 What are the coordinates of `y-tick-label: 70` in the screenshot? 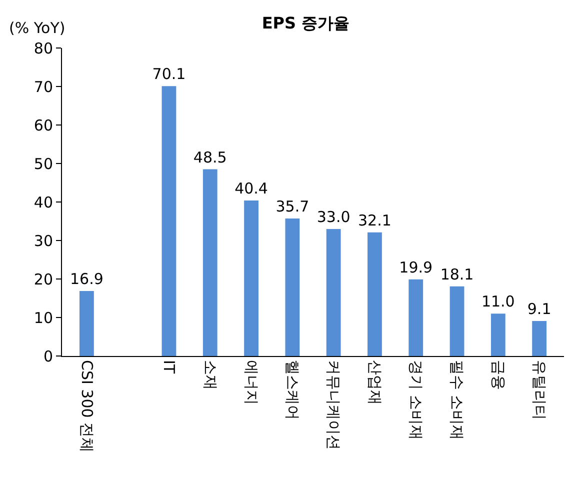 It's located at (43, 87).